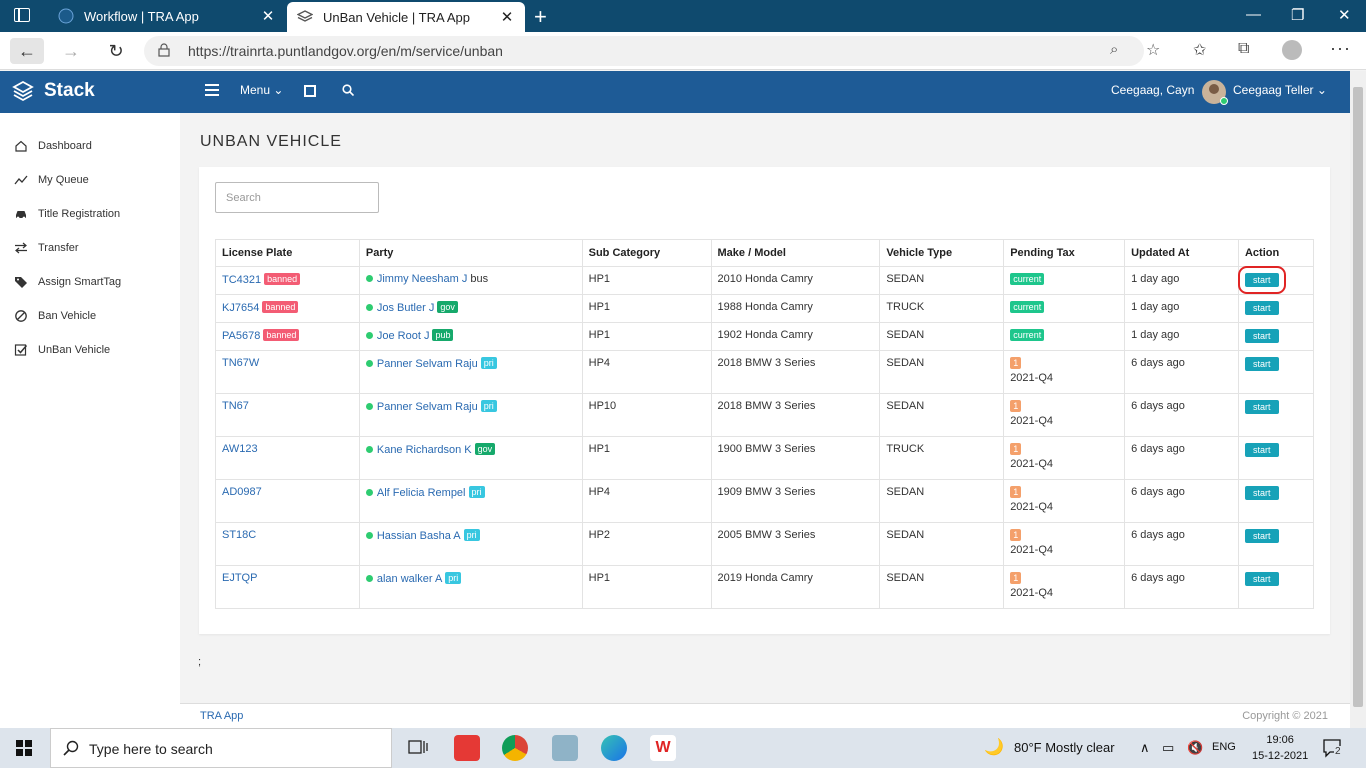 Image resolution: width=1366 pixels, height=768 pixels. What do you see at coordinates (614, 748) in the screenshot?
I see `edge-app-icon` at bounding box center [614, 748].